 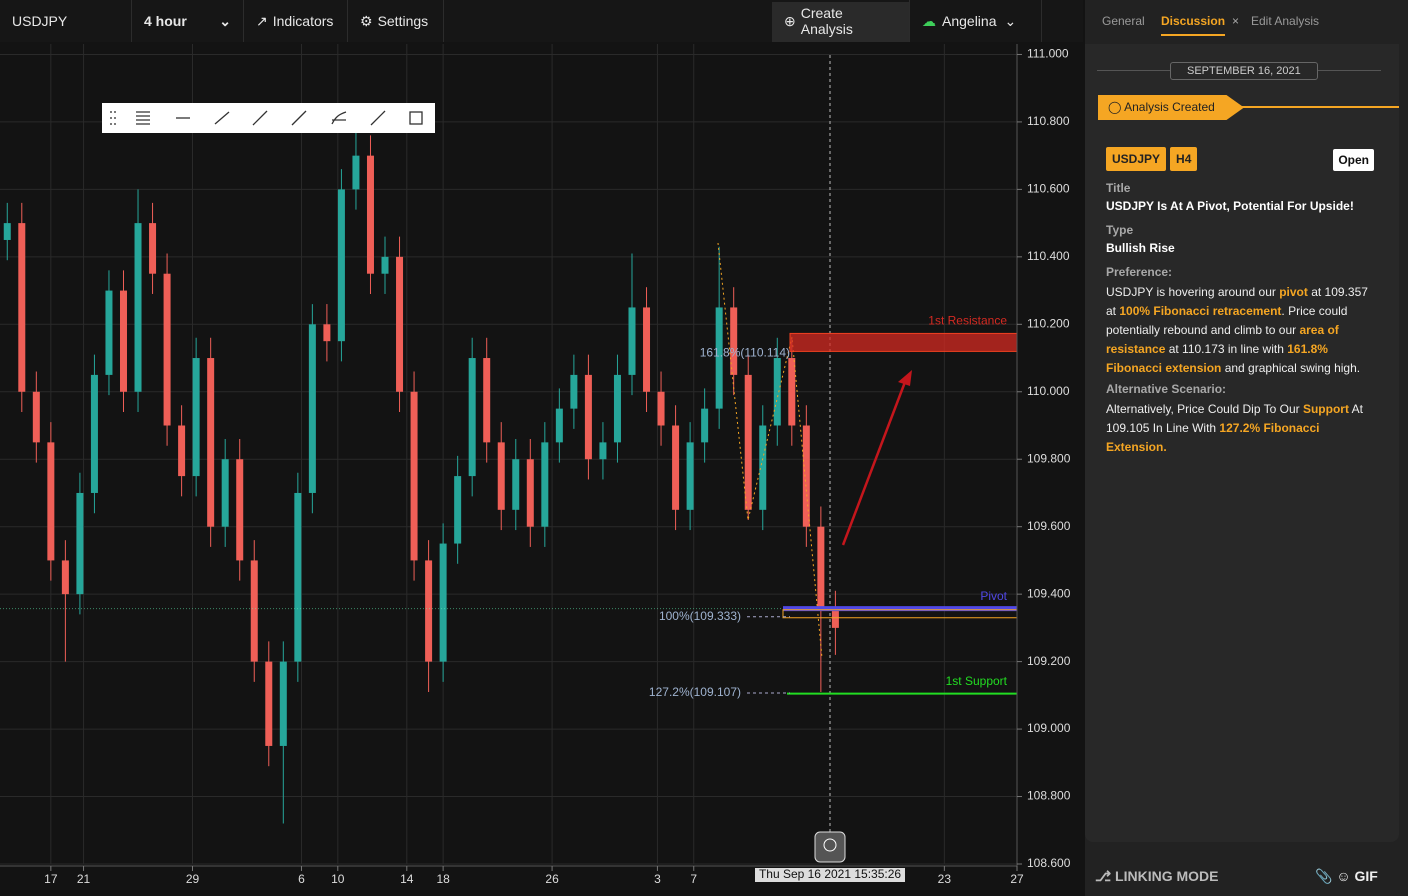 What do you see at coordinates (693, 879) in the screenshot?
I see `x-tick-label: 7` at bounding box center [693, 879].